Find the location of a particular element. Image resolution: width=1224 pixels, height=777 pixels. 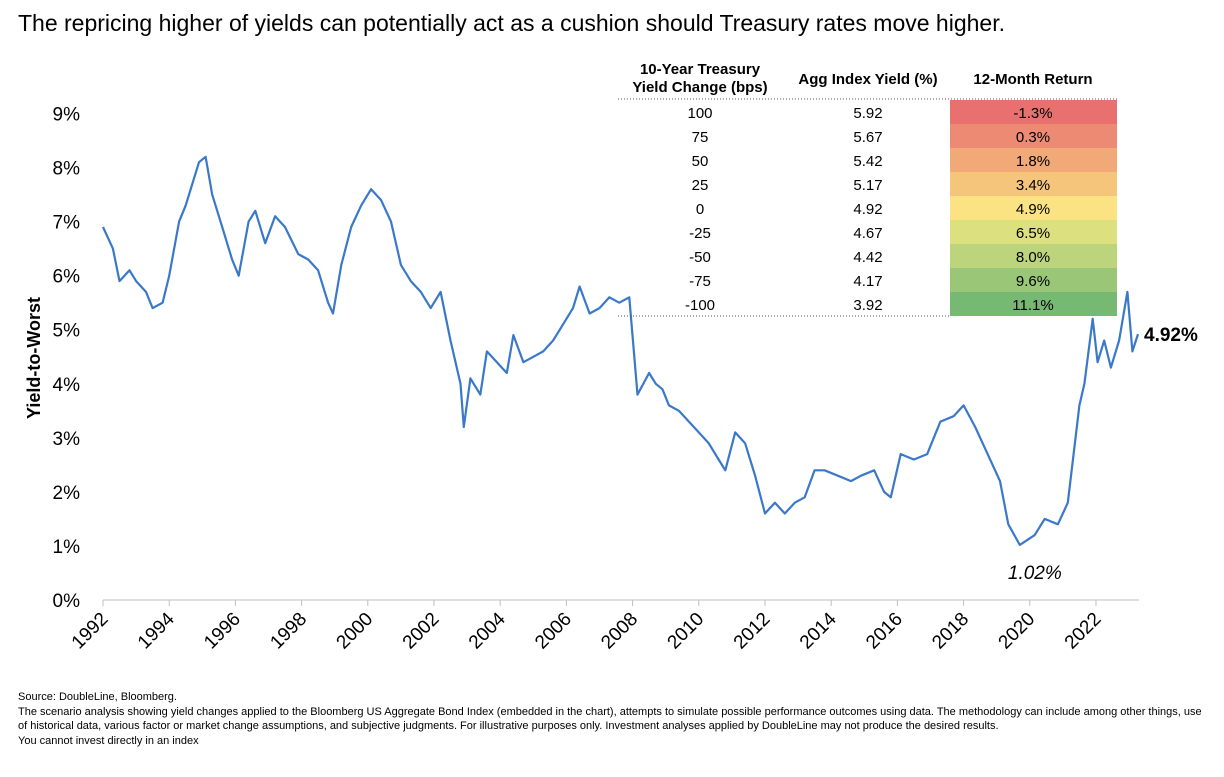

y-tick-label: 7% is located at coordinates (67, 223).